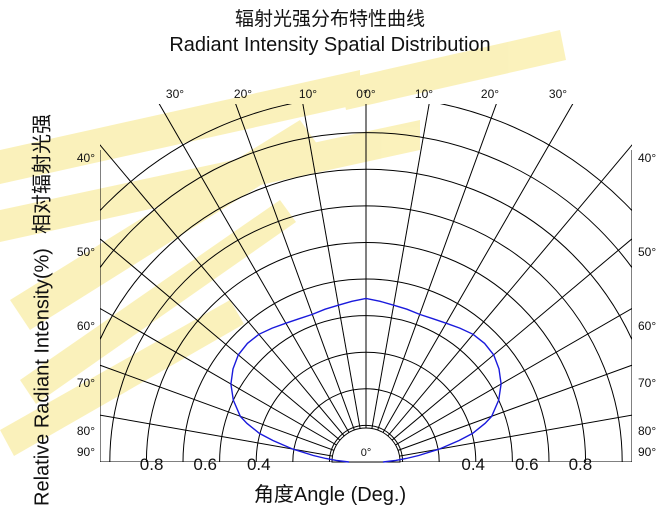 The image size is (660, 529). Describe the element at coordinates (647, 431) in the screenshot. I see `side-angle-label-right: 80°` at that location.